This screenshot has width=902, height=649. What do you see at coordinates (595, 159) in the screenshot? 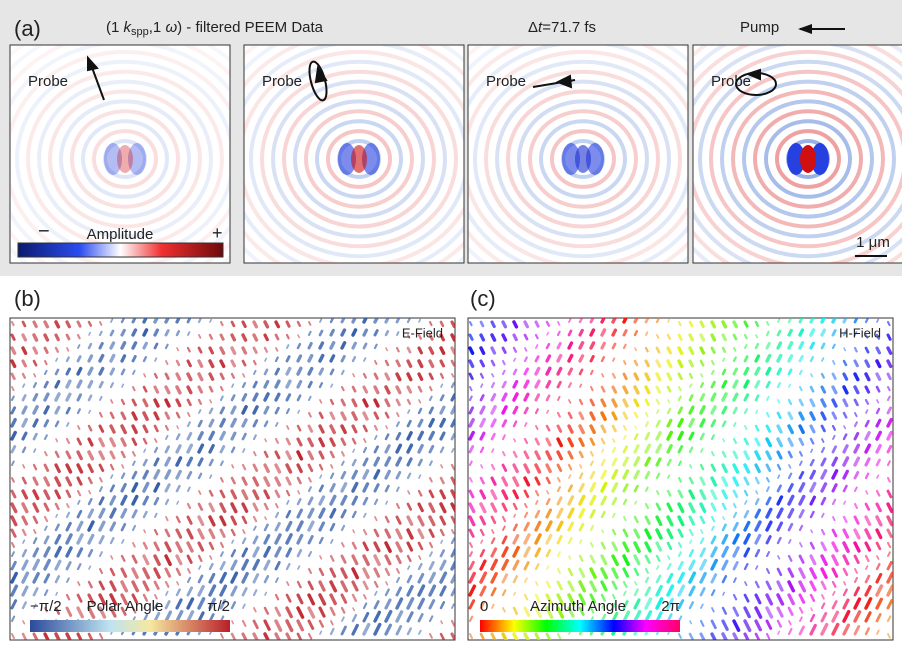
I see `lobe` at bounding box center [595, 159].